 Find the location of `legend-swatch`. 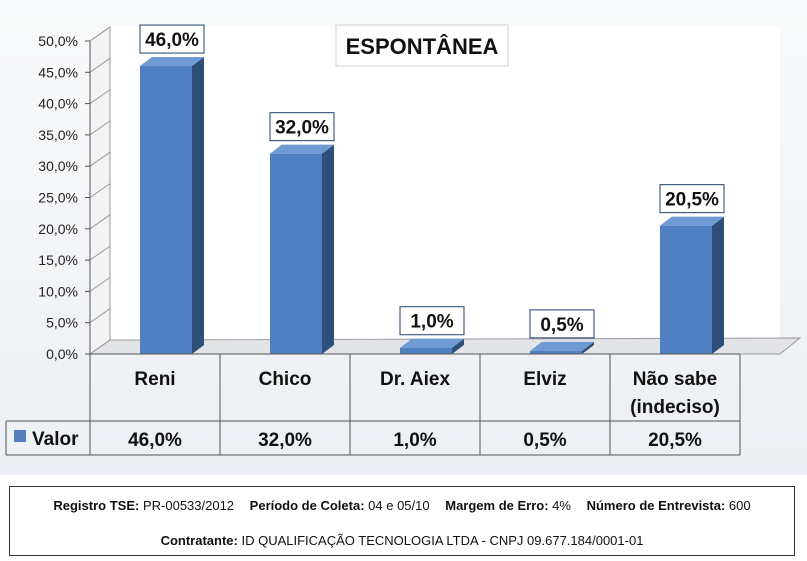

legend-swatch is located at coordinates (20, 436).